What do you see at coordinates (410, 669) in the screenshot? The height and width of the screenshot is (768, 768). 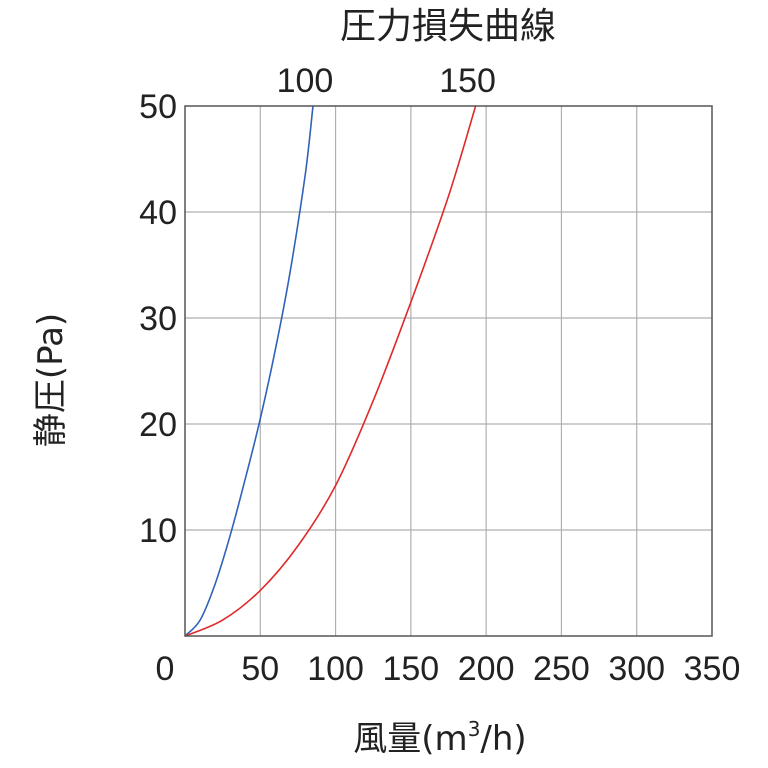 I see `x-tick-label: 150` at bounding box center [410, 669].